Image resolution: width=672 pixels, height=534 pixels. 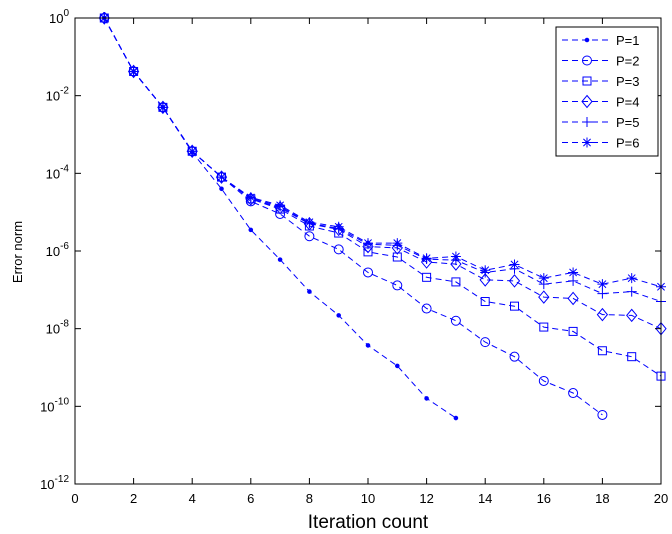 I want to click on x-tick-label: 6, so click(x=250, y=498).